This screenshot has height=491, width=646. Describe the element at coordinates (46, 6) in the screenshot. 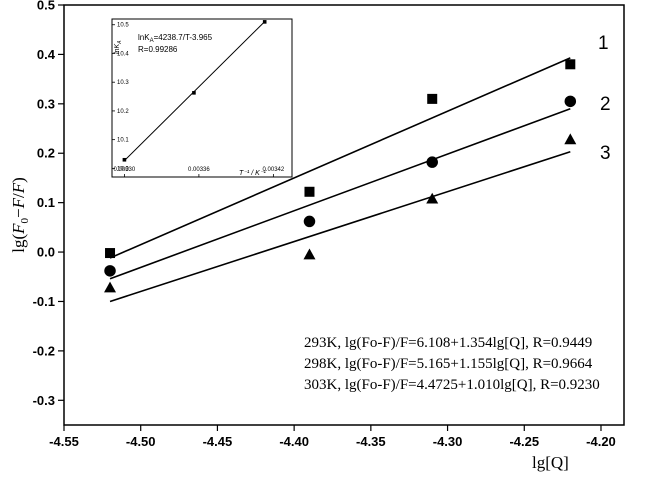

I see `y-tick-label: 0.5` at that location.